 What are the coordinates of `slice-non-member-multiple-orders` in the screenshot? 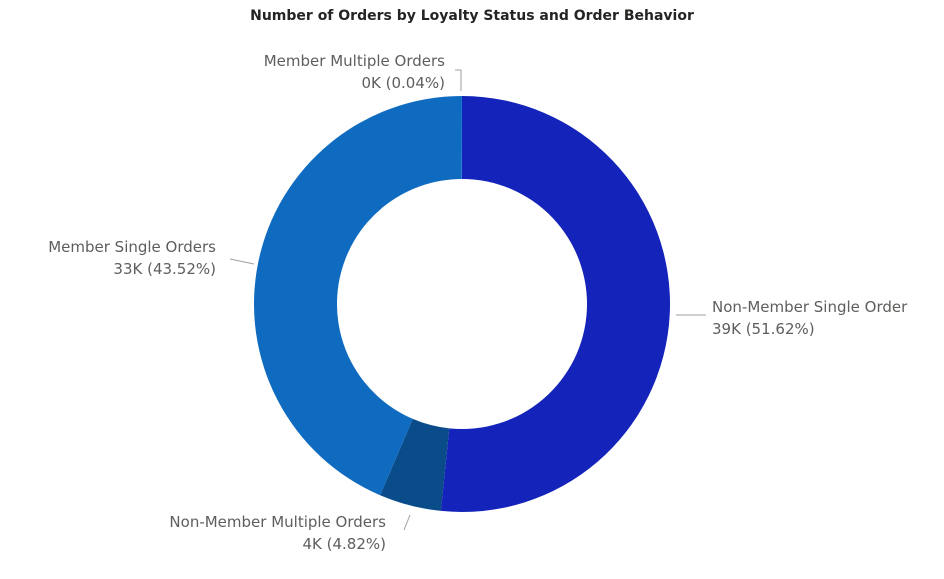 It's located at (415, 464).